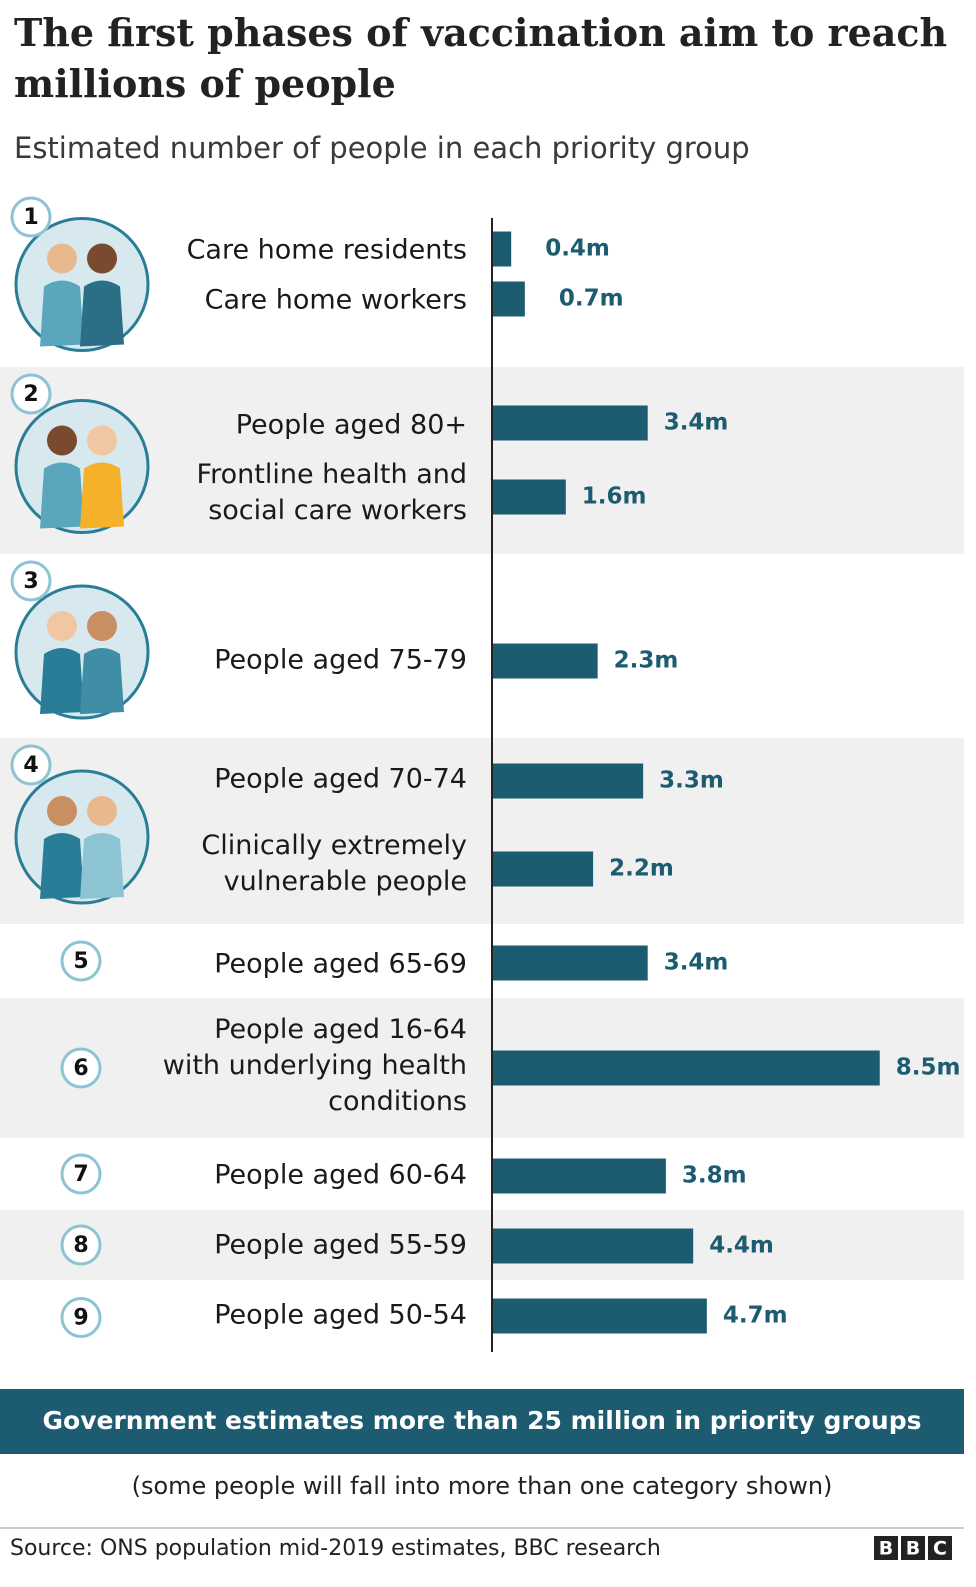 This screenshot has height=1587, width=976. What do you see at coordinates (340, 1315) in the screenshot?
I see `category-label: People aged 50-54` at bounding box center [340, 1315].